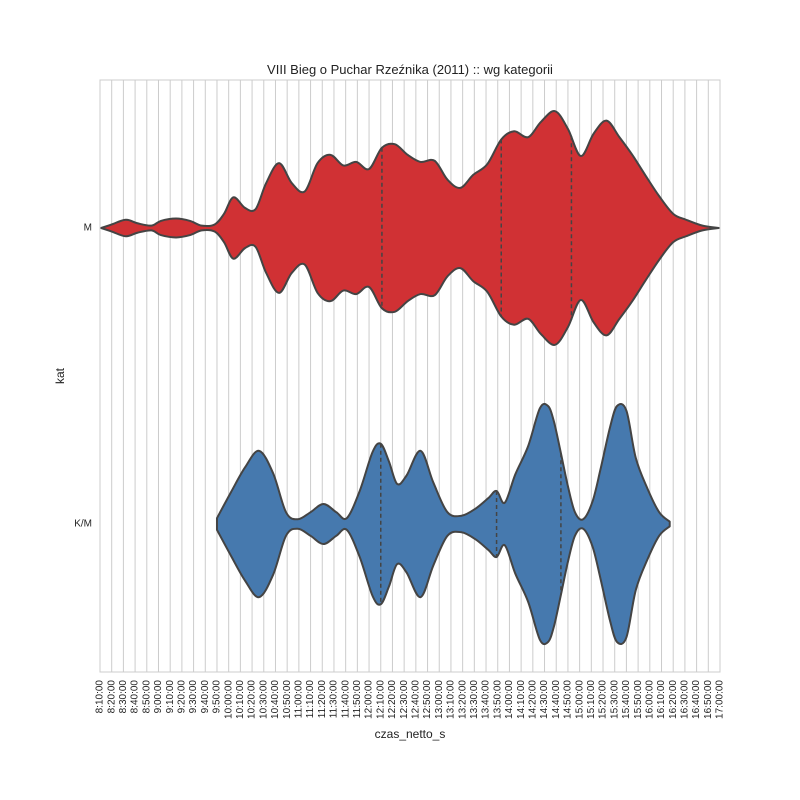 The height and width of the screenshot is (800, 800). What do you see at coordinates (626, 699) in the screenshot?
I see `x-tick-label: 15:40:00` at bounding box center [626, 699].